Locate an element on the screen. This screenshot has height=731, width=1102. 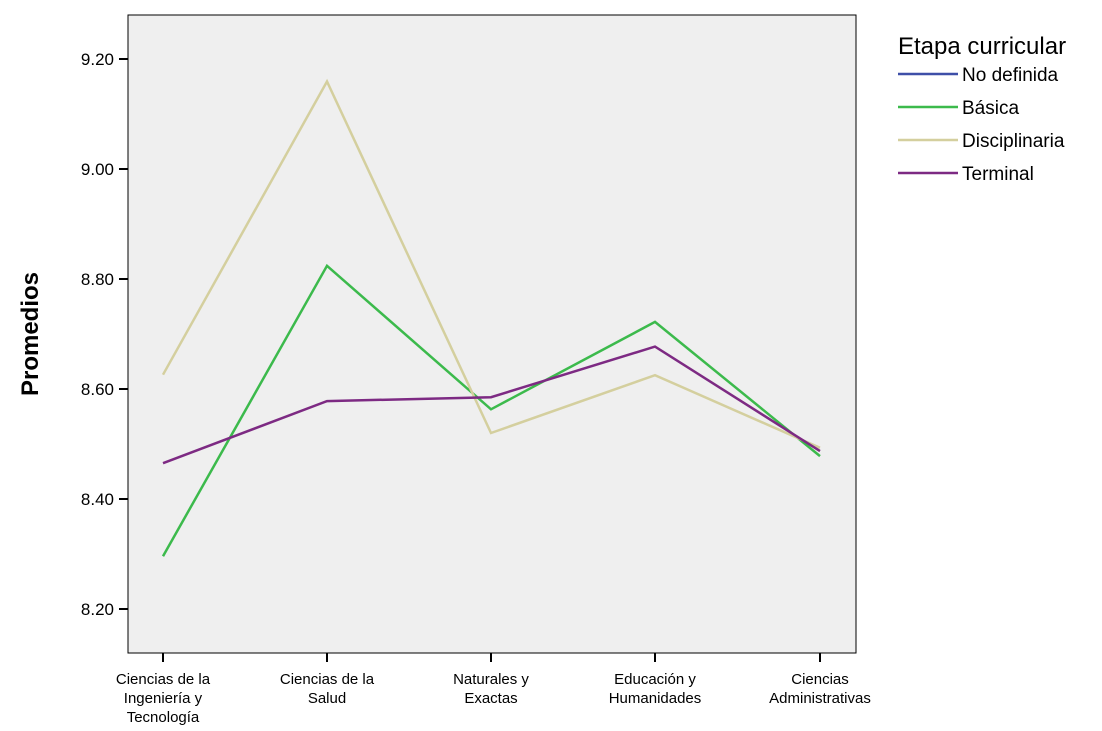
x-category-label: Naturales y Exactas is located at coordinates (491, 689).